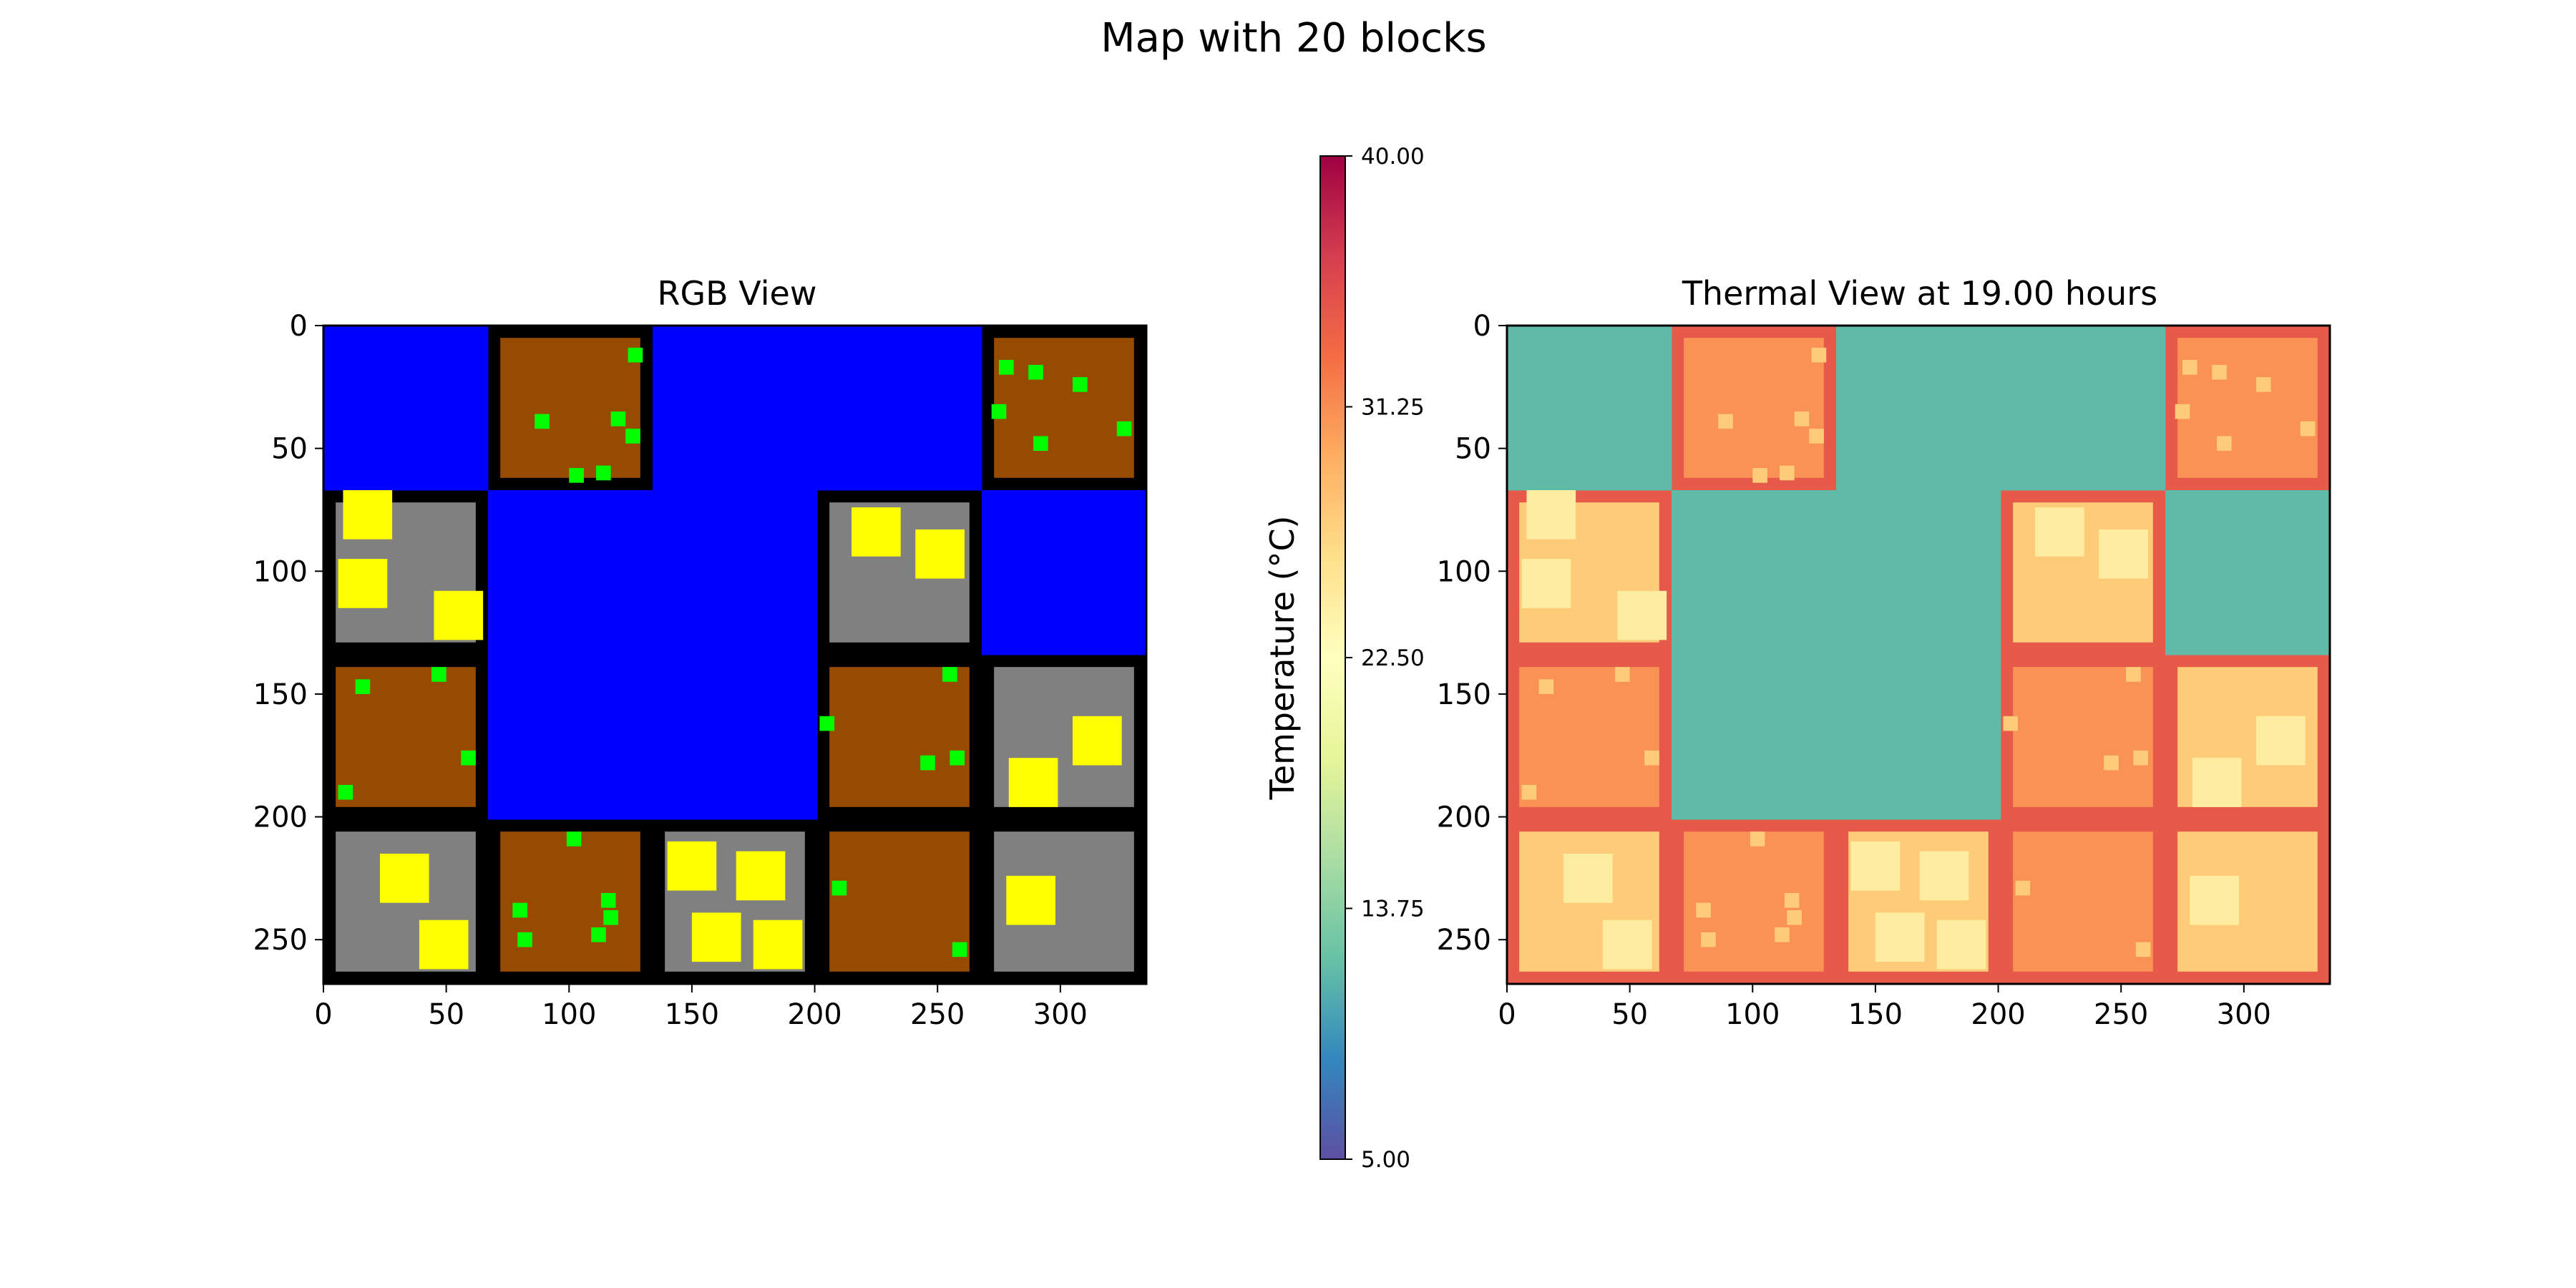 The height and width of the screenshot is (1288, 2576). Describe the element at coordinates (937, 1014) in the screenshot. I see `rgb-x-tick-label: 250` at that location.